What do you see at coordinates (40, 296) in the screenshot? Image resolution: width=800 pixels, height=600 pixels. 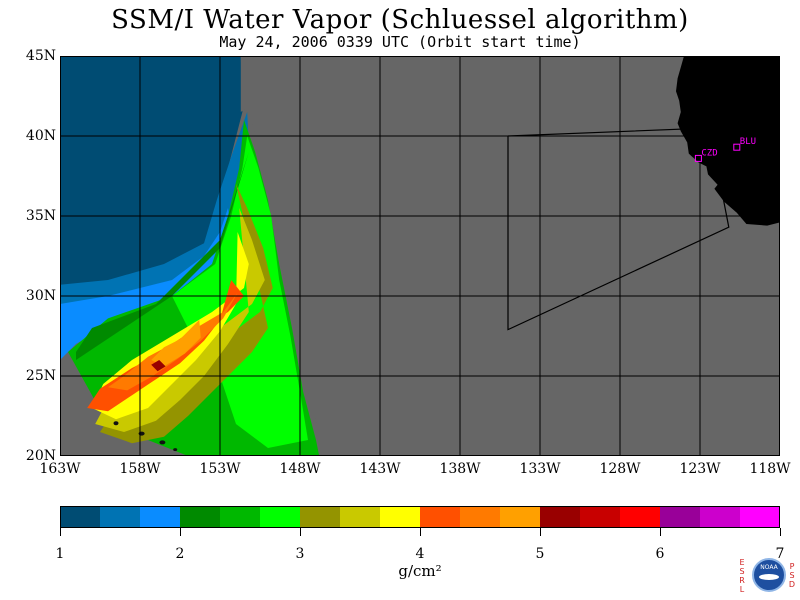 I see `lat-tick-label: 30N` at bounding box center [40, 296].